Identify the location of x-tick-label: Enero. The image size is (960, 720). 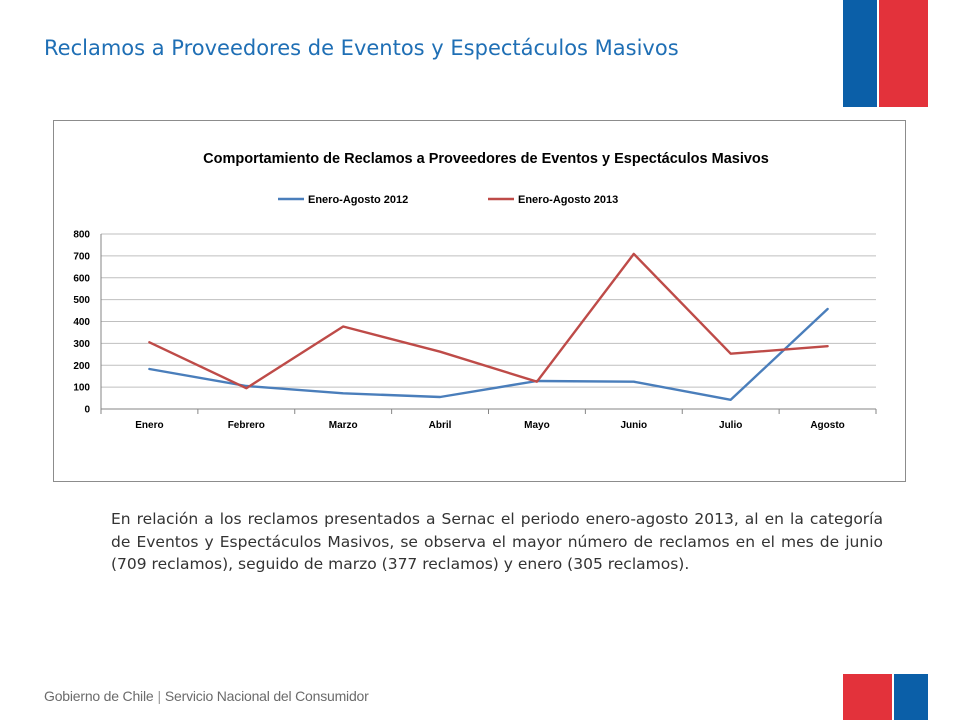
(149, 425).